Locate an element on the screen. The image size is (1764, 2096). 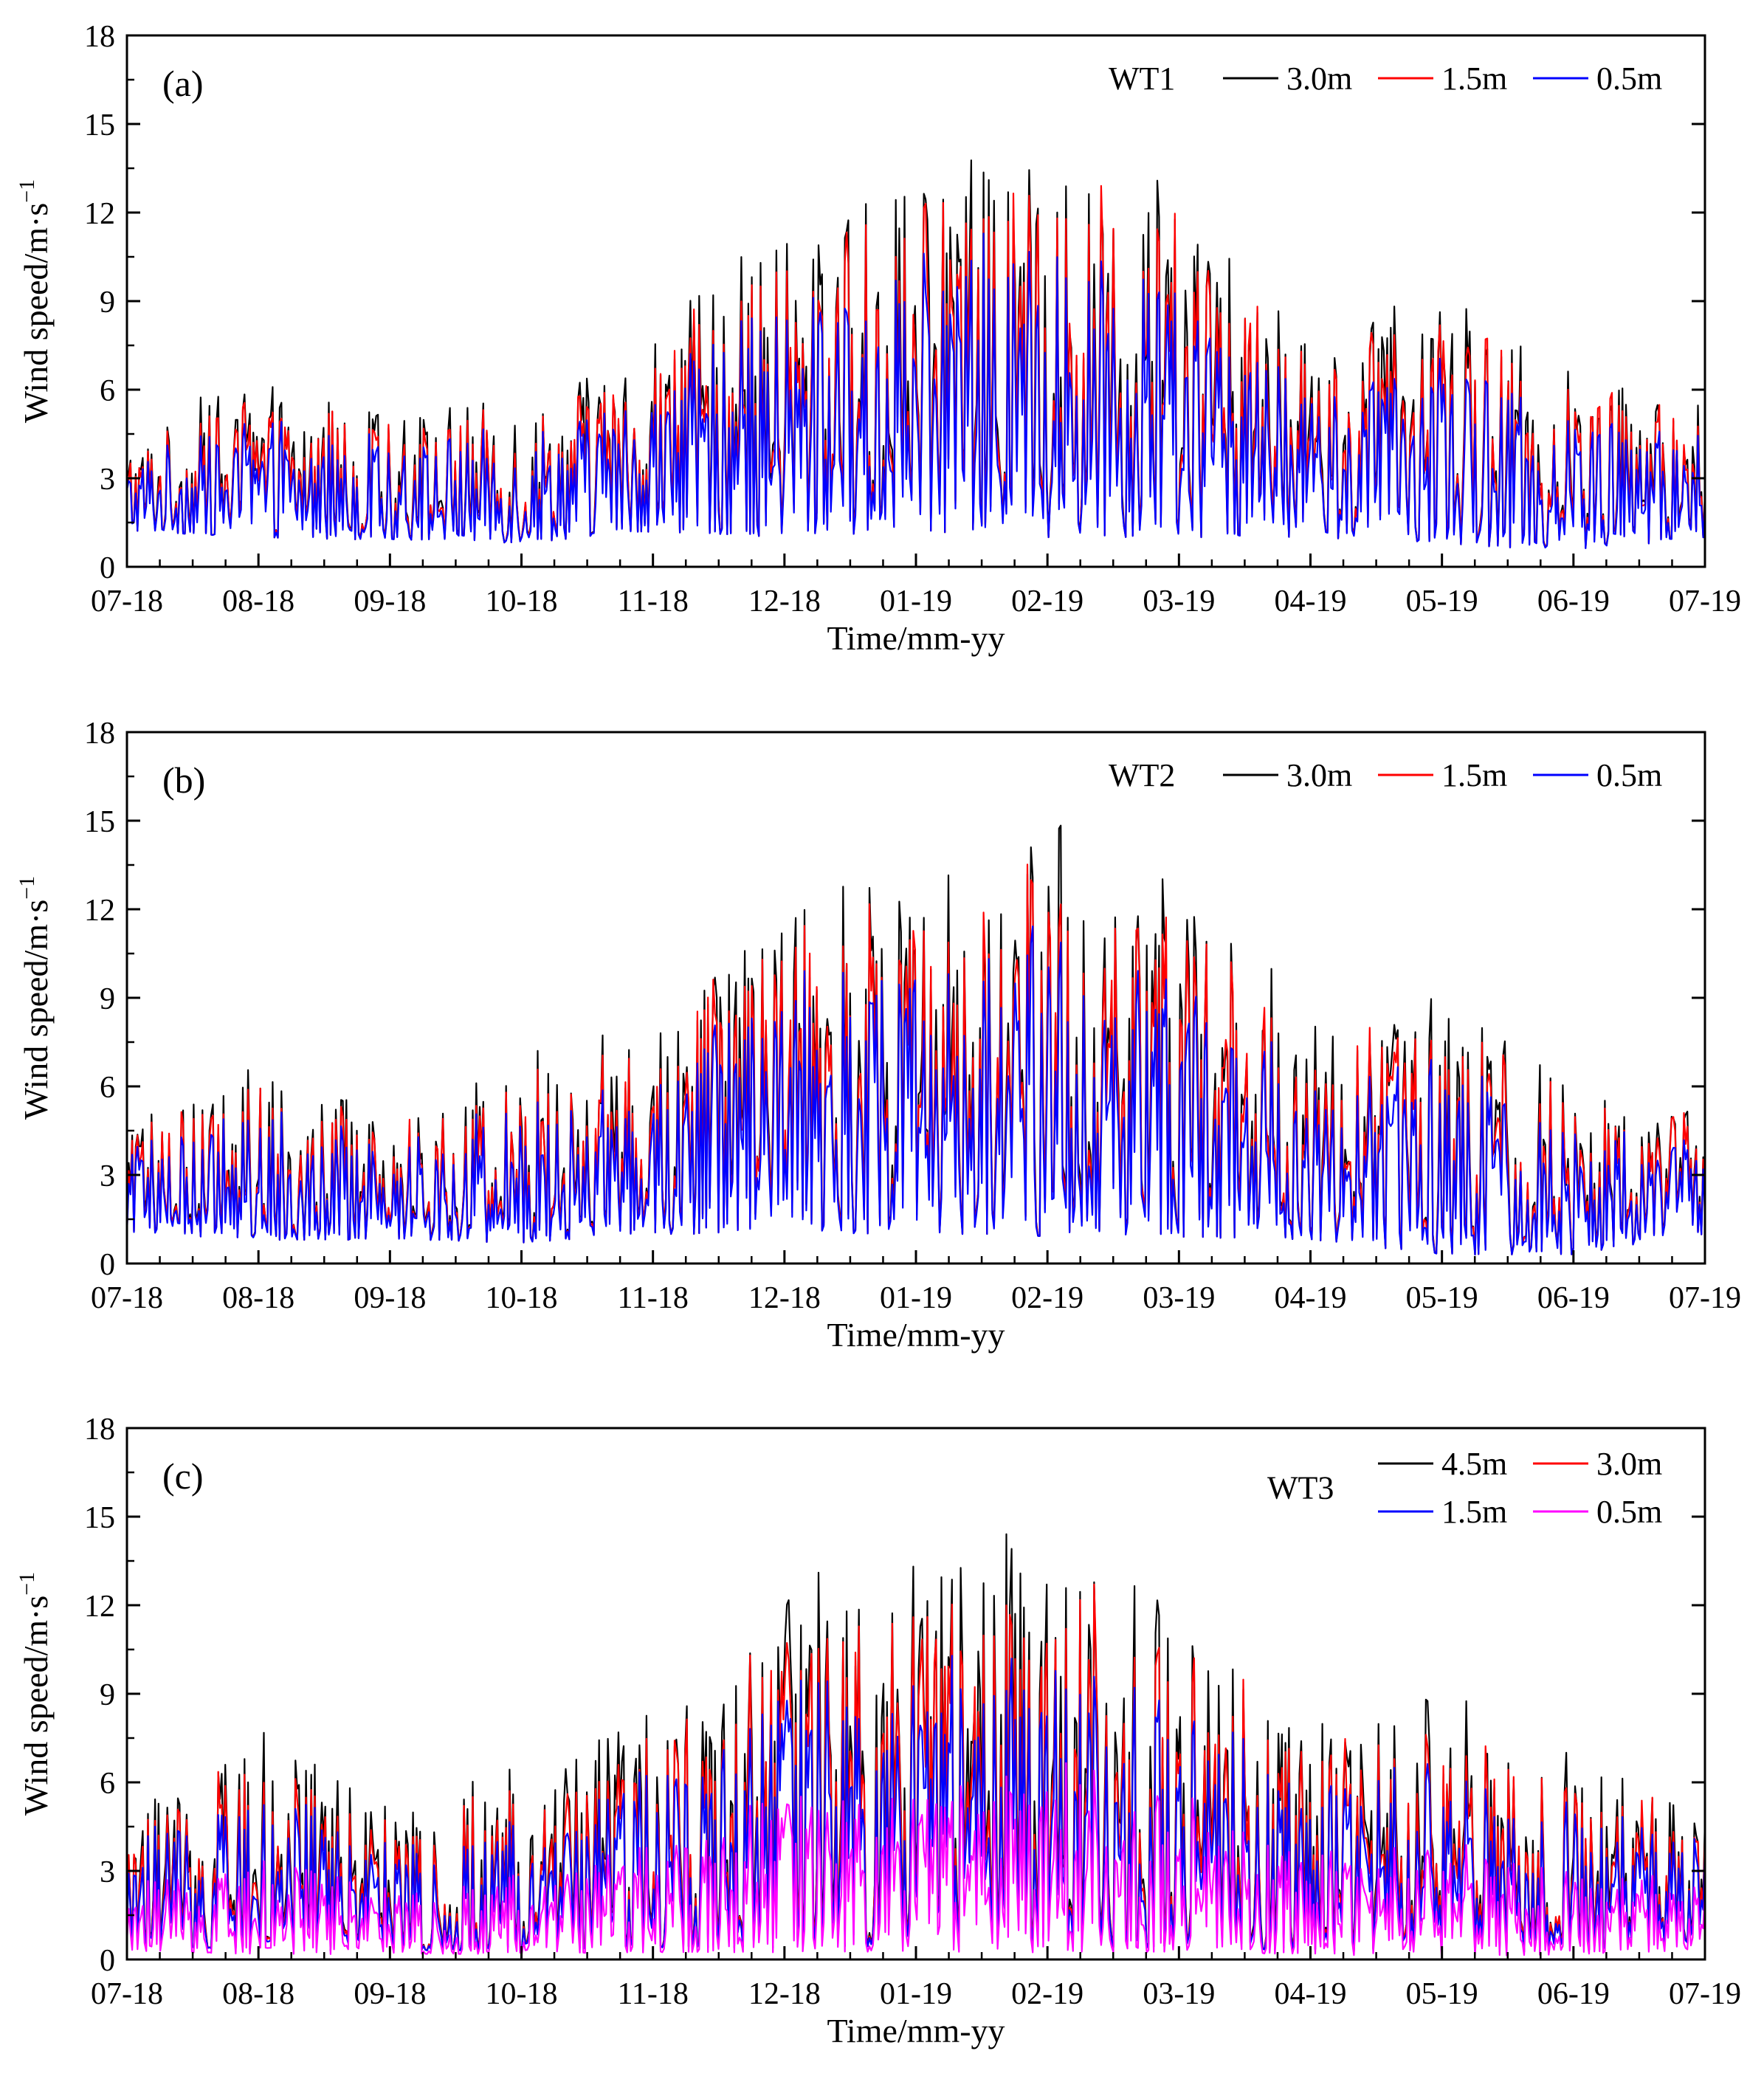
legend-station-label: WT3 is located at coordinates (1300, 1488).